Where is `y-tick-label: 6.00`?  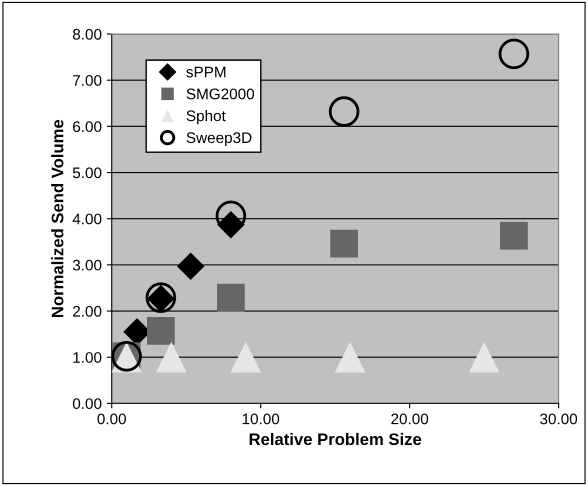 y-tick-label: 6.00 is located at coordinates (87, 126).